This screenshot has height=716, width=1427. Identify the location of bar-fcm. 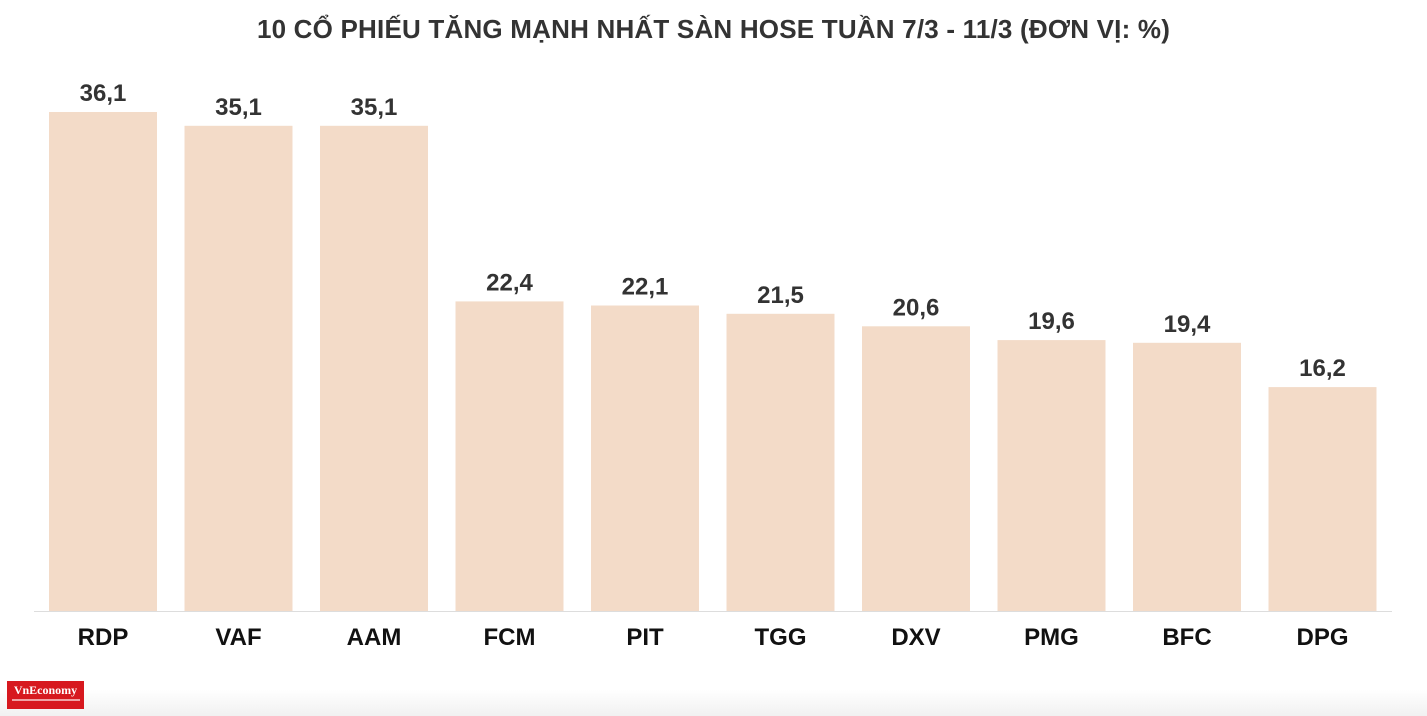
(509, 456).